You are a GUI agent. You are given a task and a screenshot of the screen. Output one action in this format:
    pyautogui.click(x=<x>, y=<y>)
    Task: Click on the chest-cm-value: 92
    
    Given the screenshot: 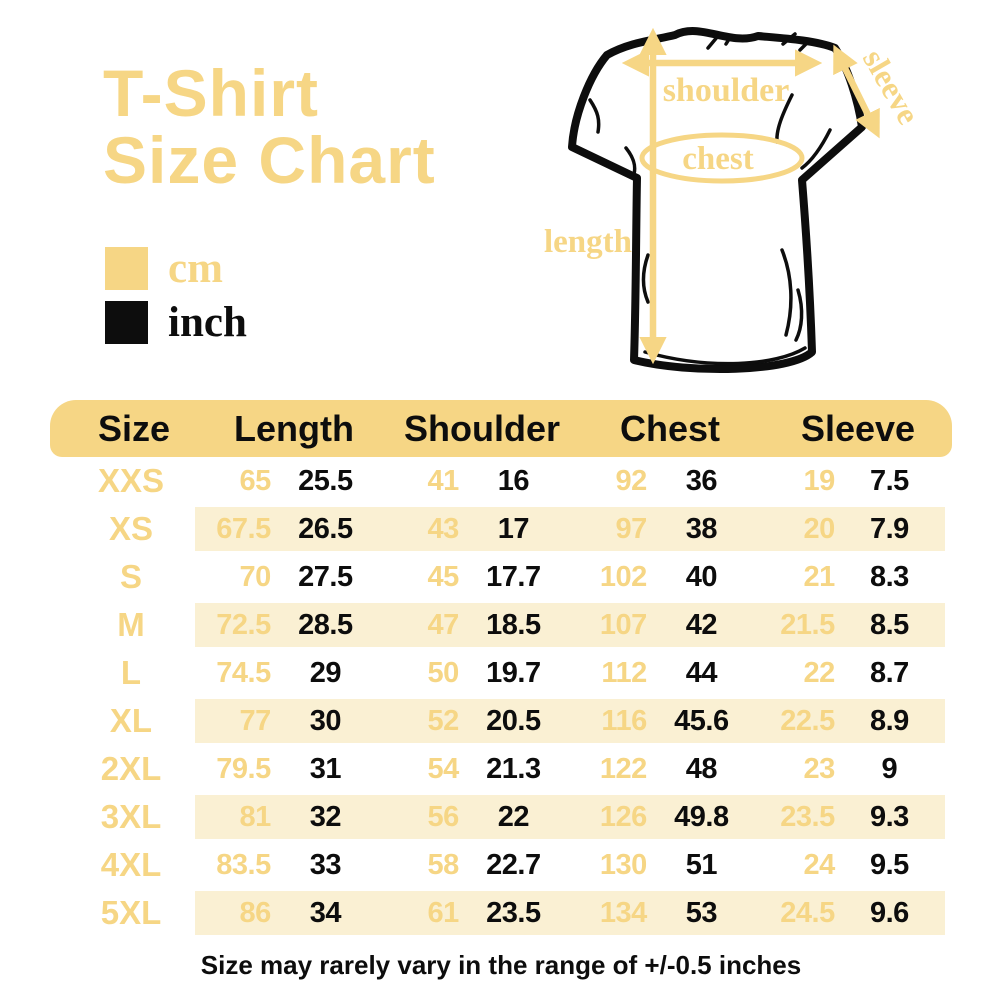 What is the action you would take?
    pyautogui.click(x=631, y=480)
    